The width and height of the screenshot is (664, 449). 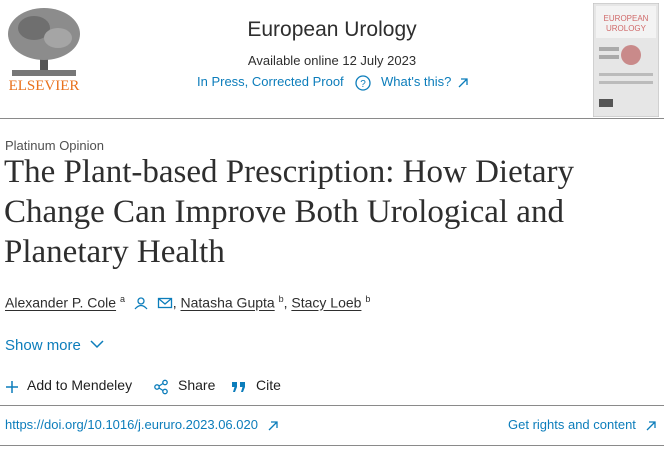 I want to click on show-more-label: Show more, so click(x=43, y=345).